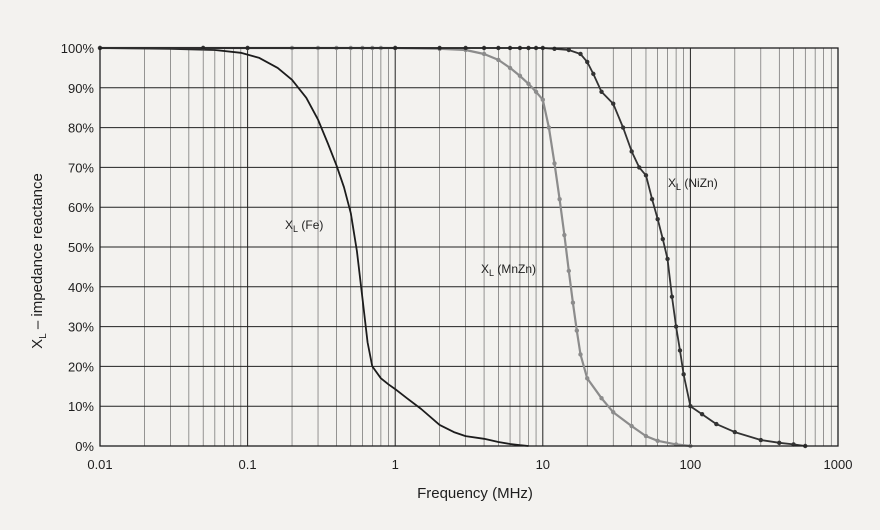  Describe the element at coordinates (81, 88) in the screenshot. I see `y-tick-label: 90%` at that location.